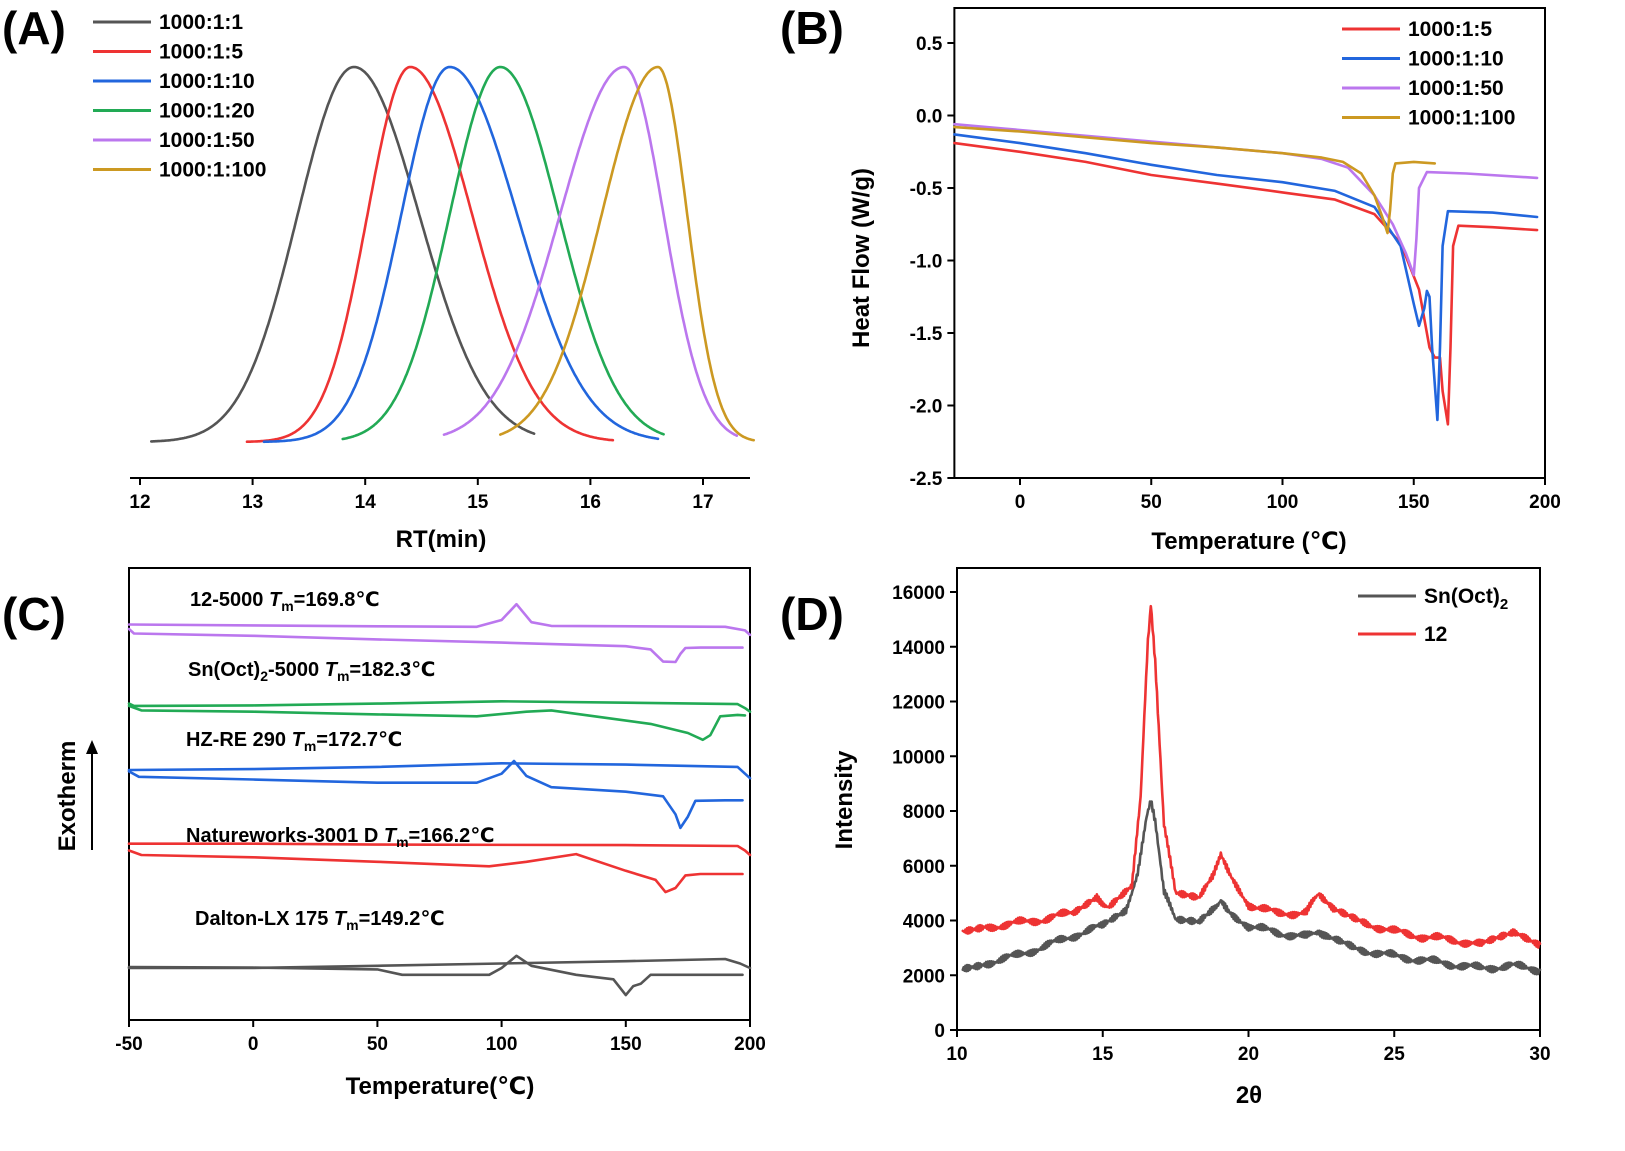 The width and height of the screenshot is (1625, 1151). What do you see at coordinates (440, 1037) in the screenshot?
I see `panel-c-x-ticks: -50 0 50 100 150 200` at bounding box center [440, 1037].